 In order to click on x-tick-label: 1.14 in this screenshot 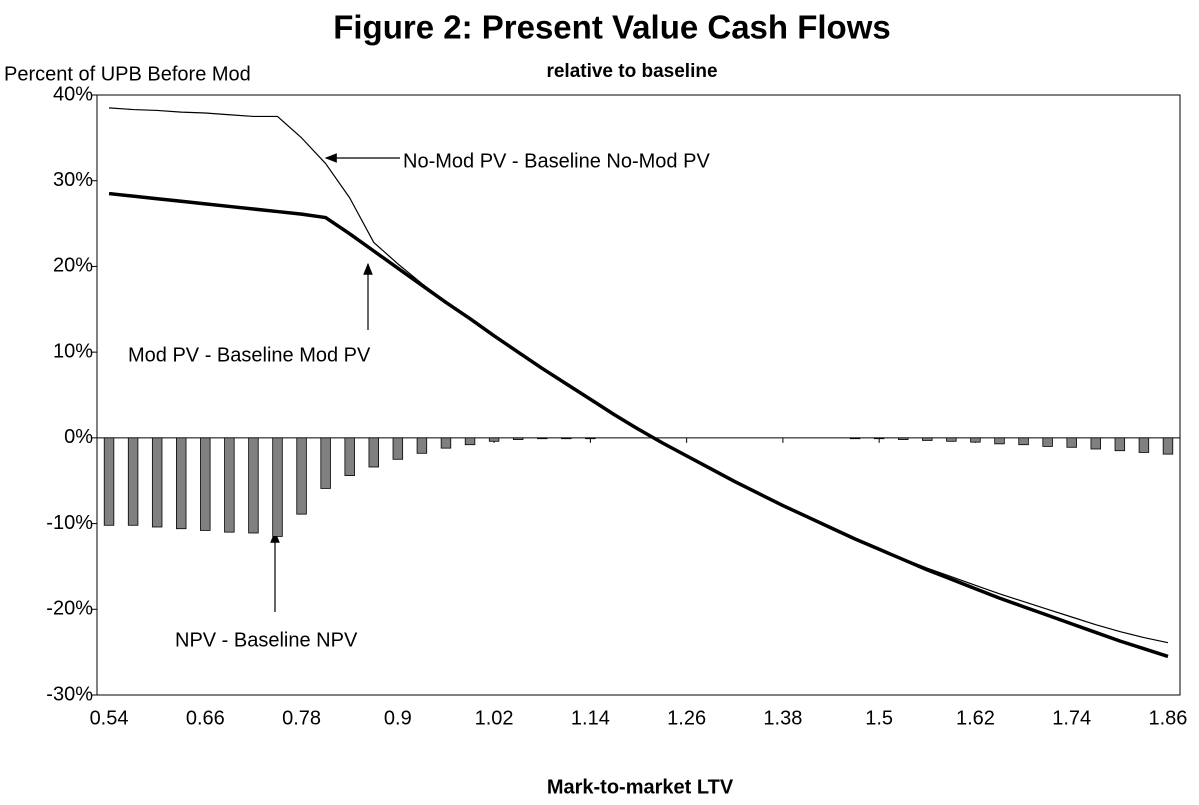, I will do `click(590, 718)`.